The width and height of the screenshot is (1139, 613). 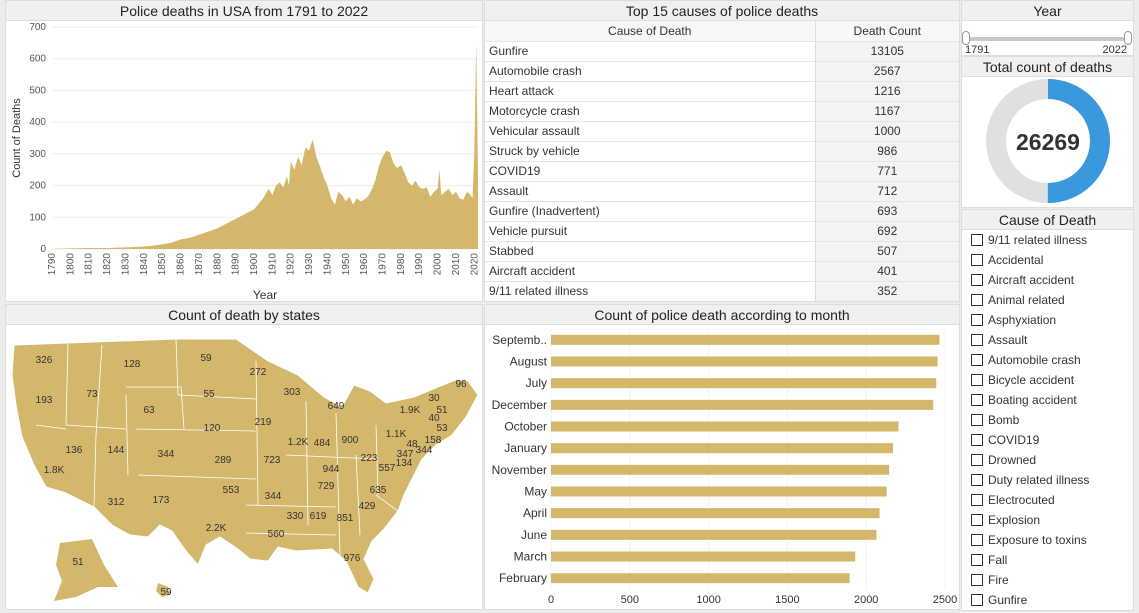 I want to click on cause-filter-item: Bicycle accident, so click(x=1047, y=380).